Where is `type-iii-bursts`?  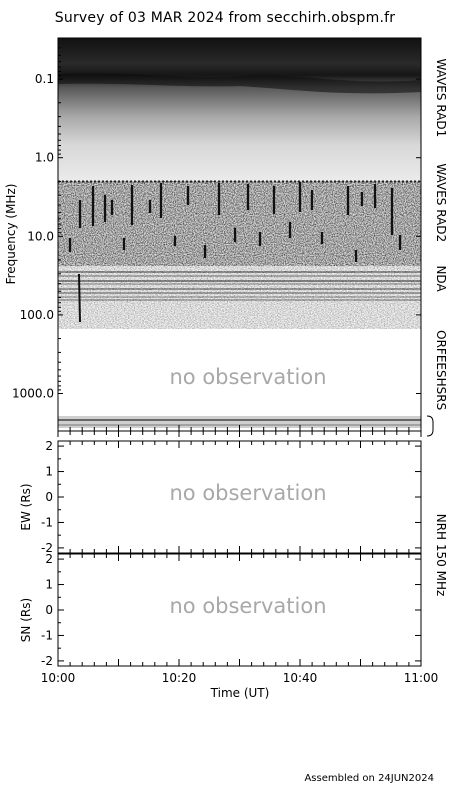
type-iii-bursts is located at coordinates (235, 222).